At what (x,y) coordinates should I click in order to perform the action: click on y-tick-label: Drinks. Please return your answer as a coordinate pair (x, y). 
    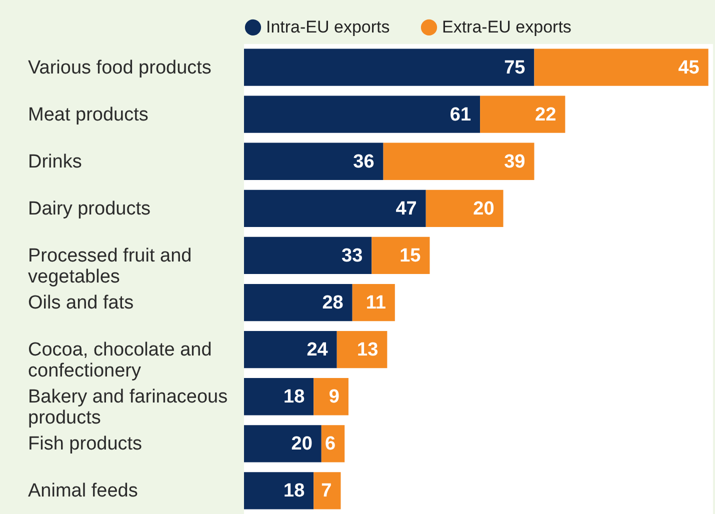
    Looking at the image, I should click on (55, 161).